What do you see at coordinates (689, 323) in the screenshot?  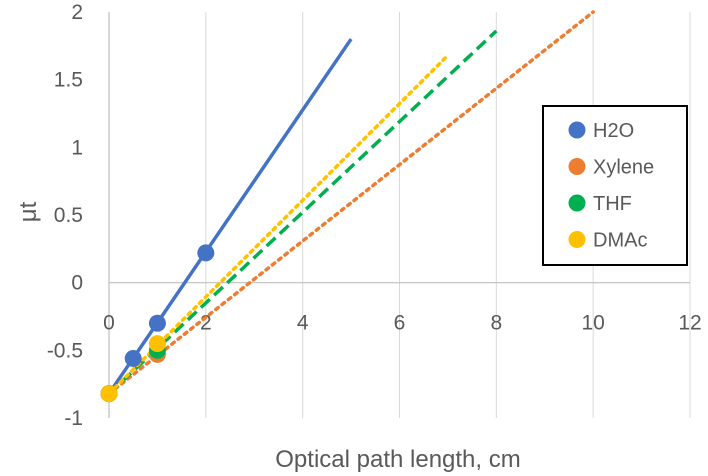 I see `x-tick-label: 12` at bounding box center [689, 323].